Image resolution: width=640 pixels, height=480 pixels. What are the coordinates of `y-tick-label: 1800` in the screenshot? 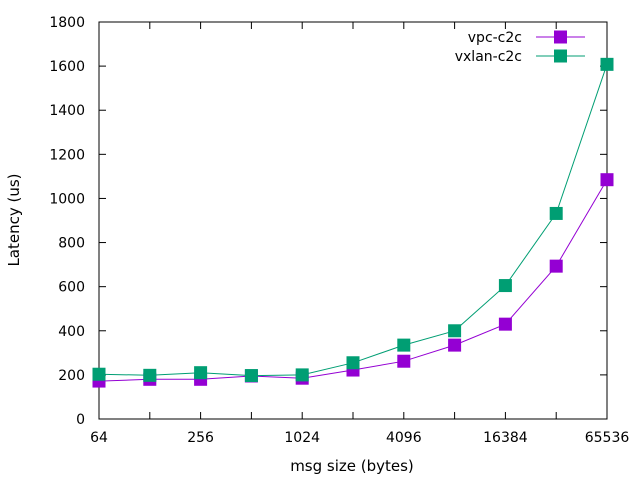 It's located at (67, 23).